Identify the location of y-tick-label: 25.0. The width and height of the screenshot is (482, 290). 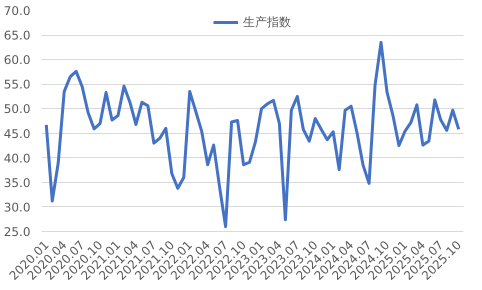
(17, 232).